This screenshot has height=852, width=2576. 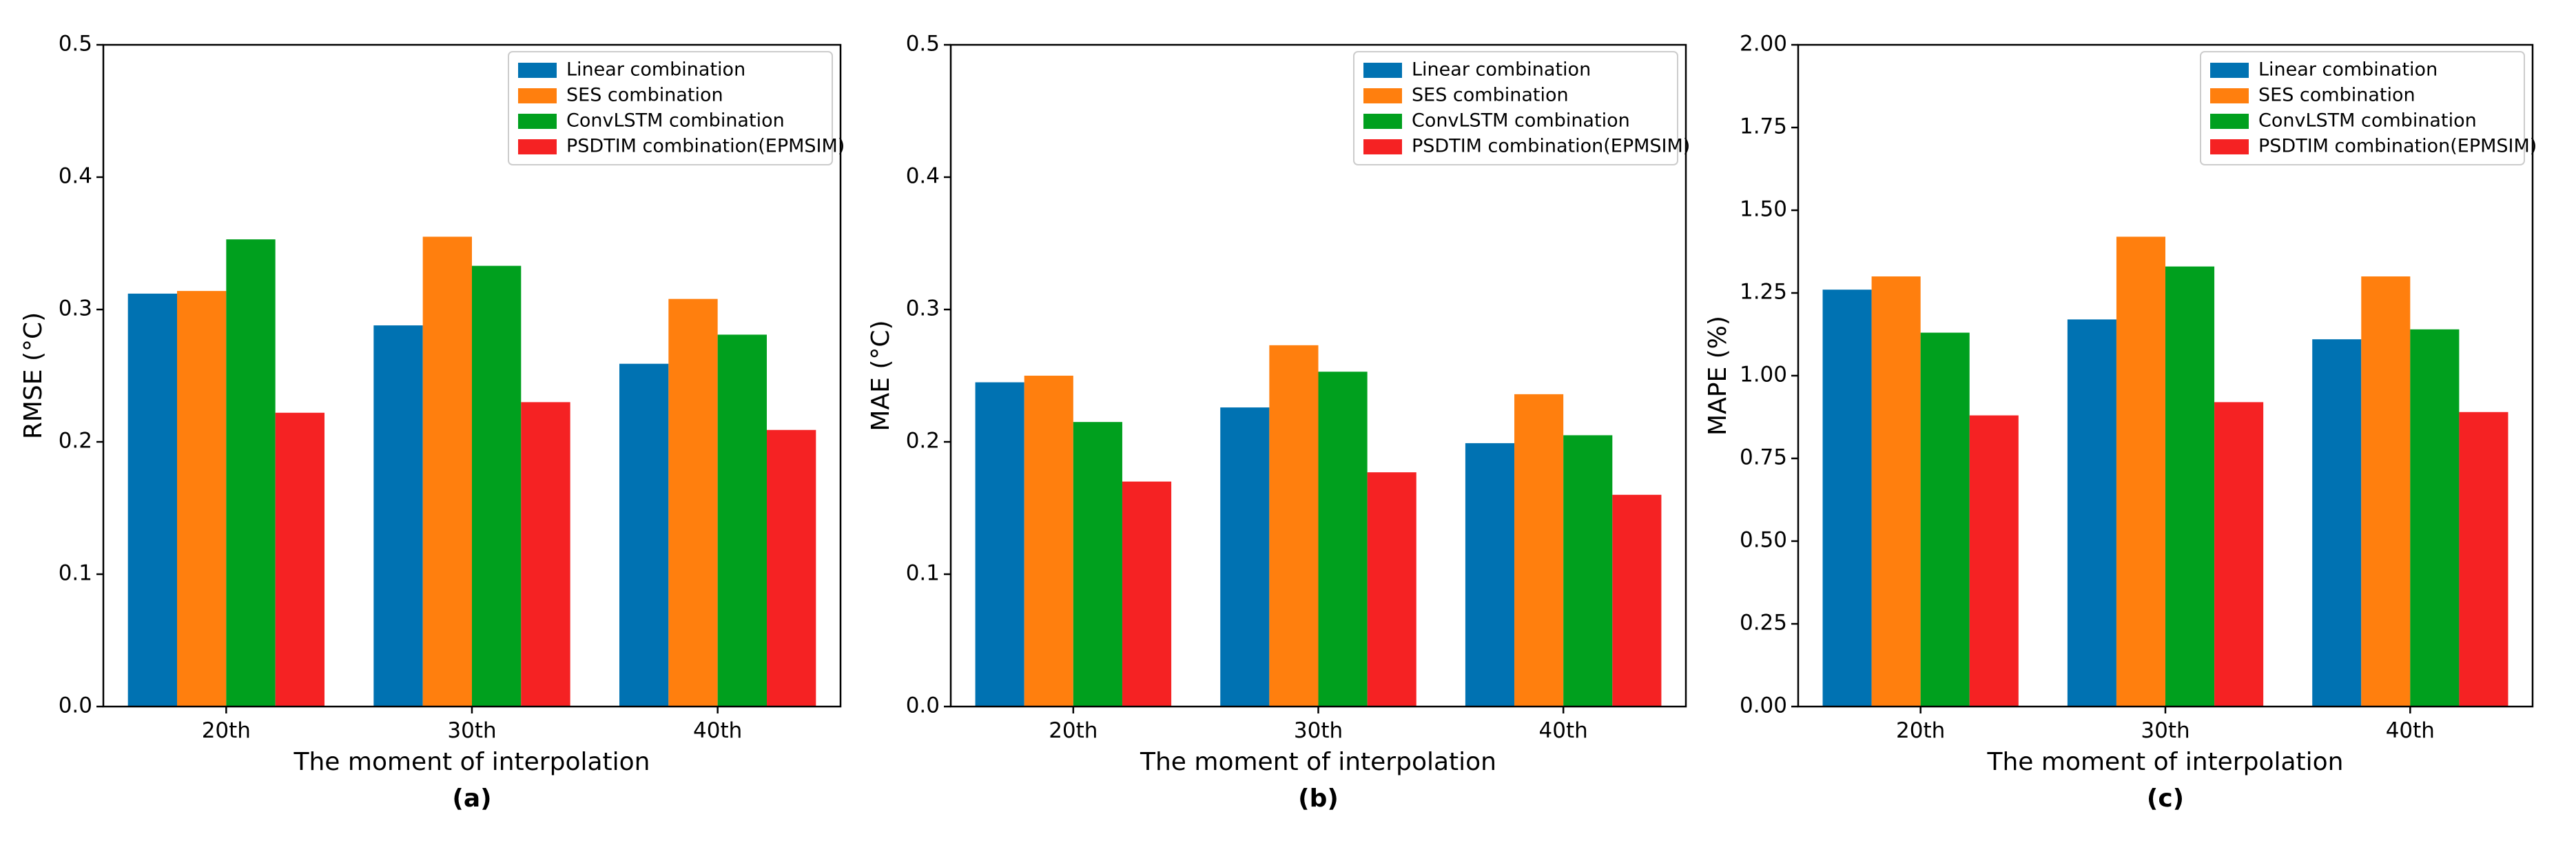 What do you see at coordinates (75, 176) in the screenshot?
I see `y-tick-label: 0.4` at bounding box center [75, 176].